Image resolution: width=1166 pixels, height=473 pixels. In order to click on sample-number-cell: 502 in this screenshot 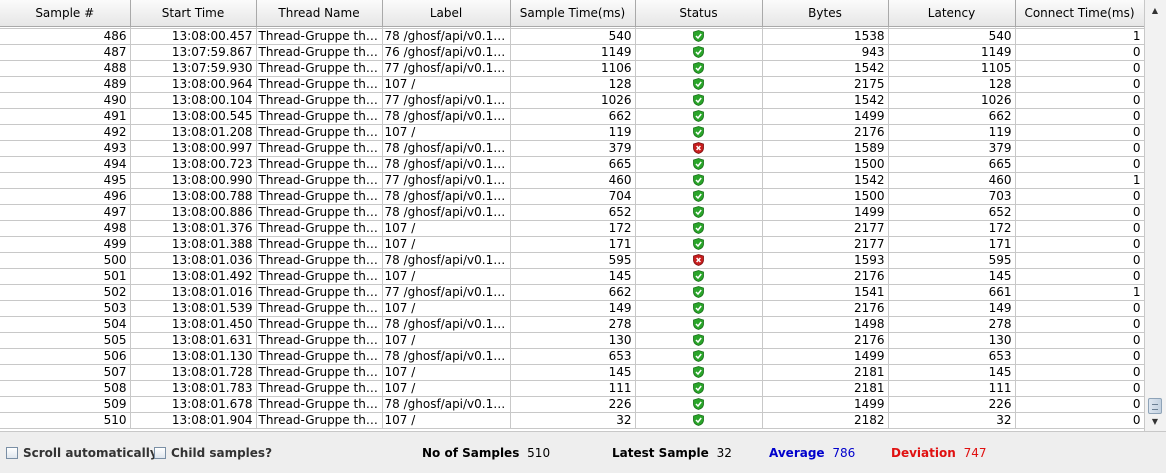, I will do `click(65, 292)`.